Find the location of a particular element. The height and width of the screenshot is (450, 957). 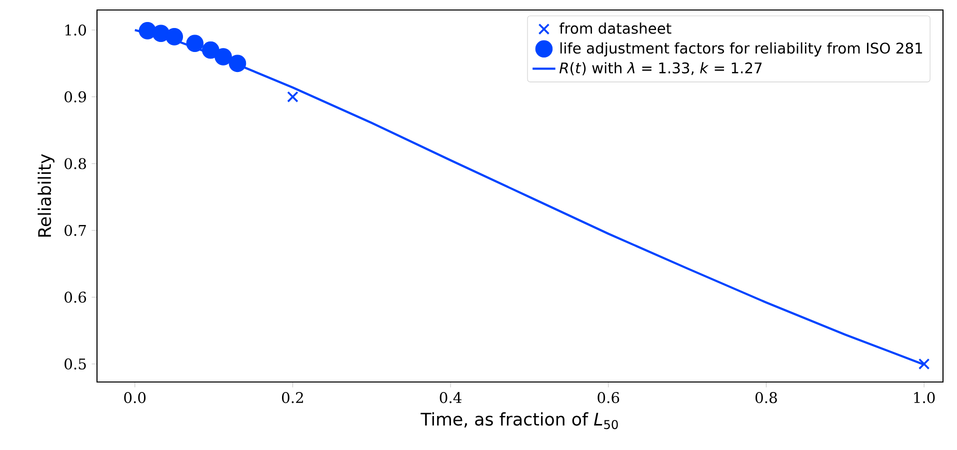

x-axis-title: Time, as fraction of L$_{50}$ is located at coordinates (519, 421).